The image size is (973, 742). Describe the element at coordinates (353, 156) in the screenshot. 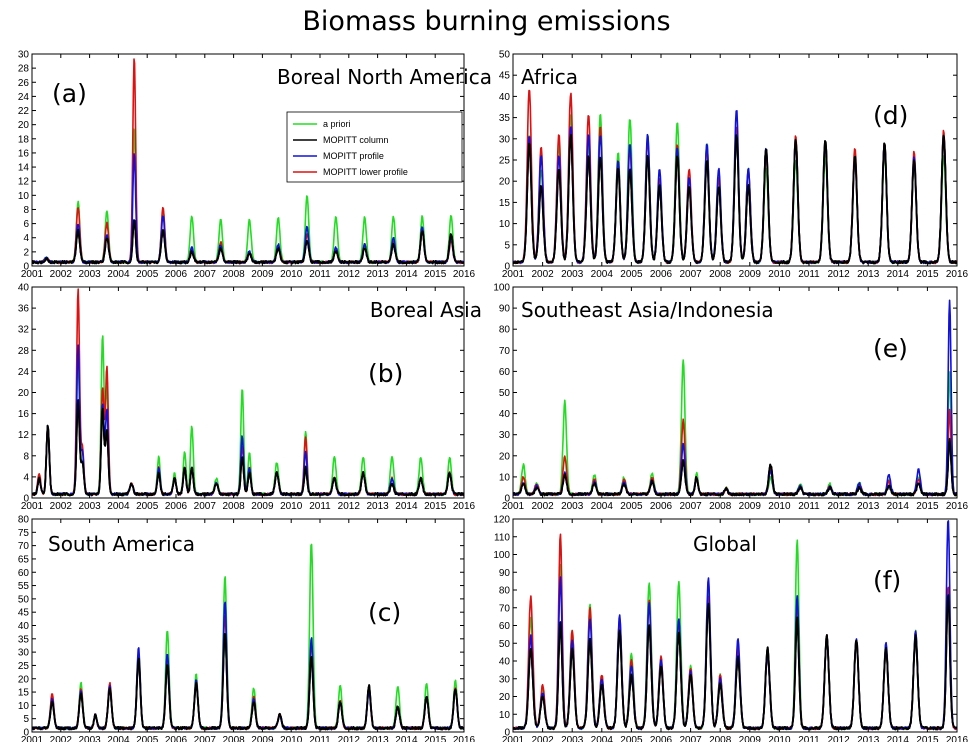

I see `legend-entry: MOPITT profile` at that location.